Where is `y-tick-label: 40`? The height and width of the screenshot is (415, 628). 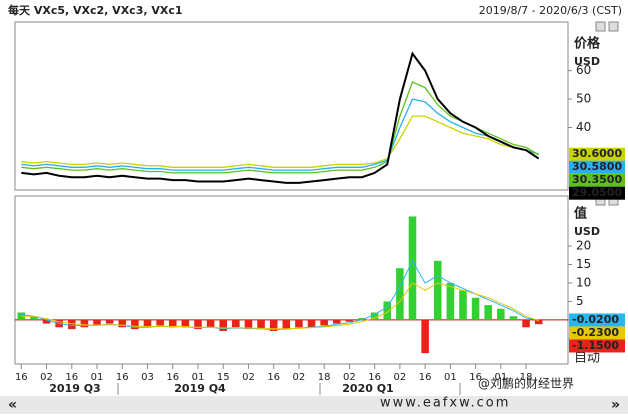
y-tick-label: 40 is located at coordinates (583, 127).